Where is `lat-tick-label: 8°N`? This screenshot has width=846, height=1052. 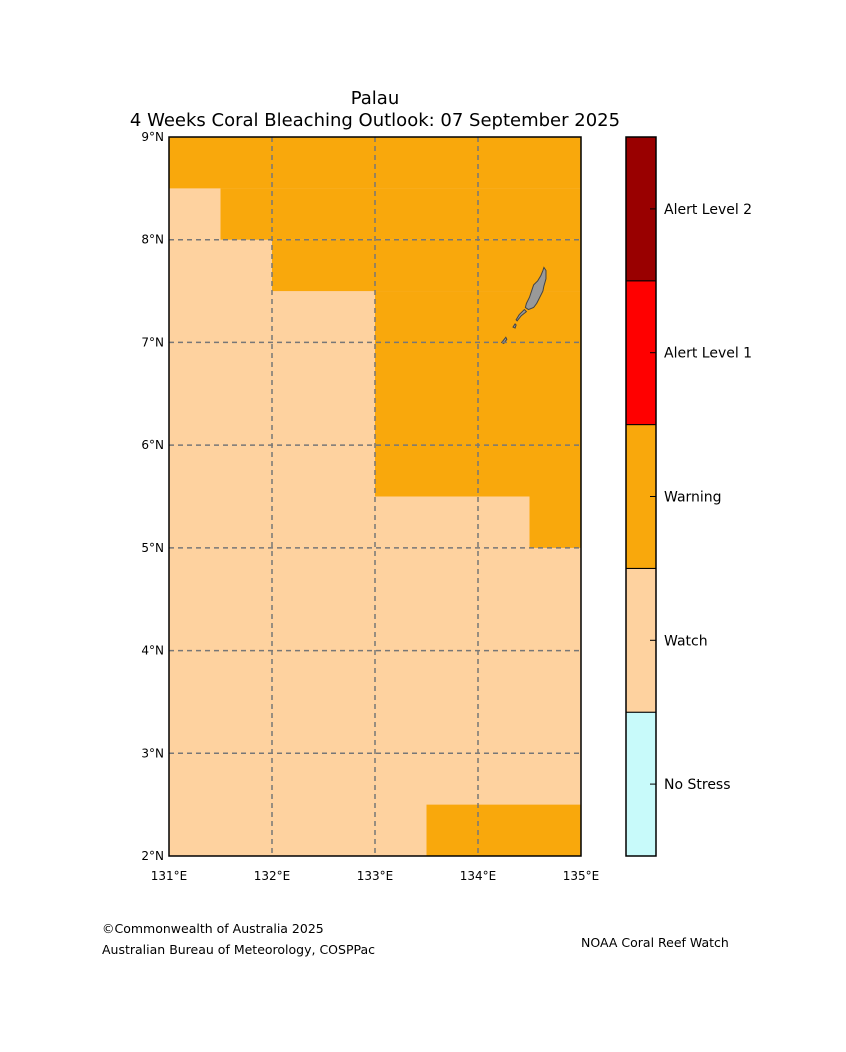
lat-tick-label: 8°N is located at coordinates (152, 240).